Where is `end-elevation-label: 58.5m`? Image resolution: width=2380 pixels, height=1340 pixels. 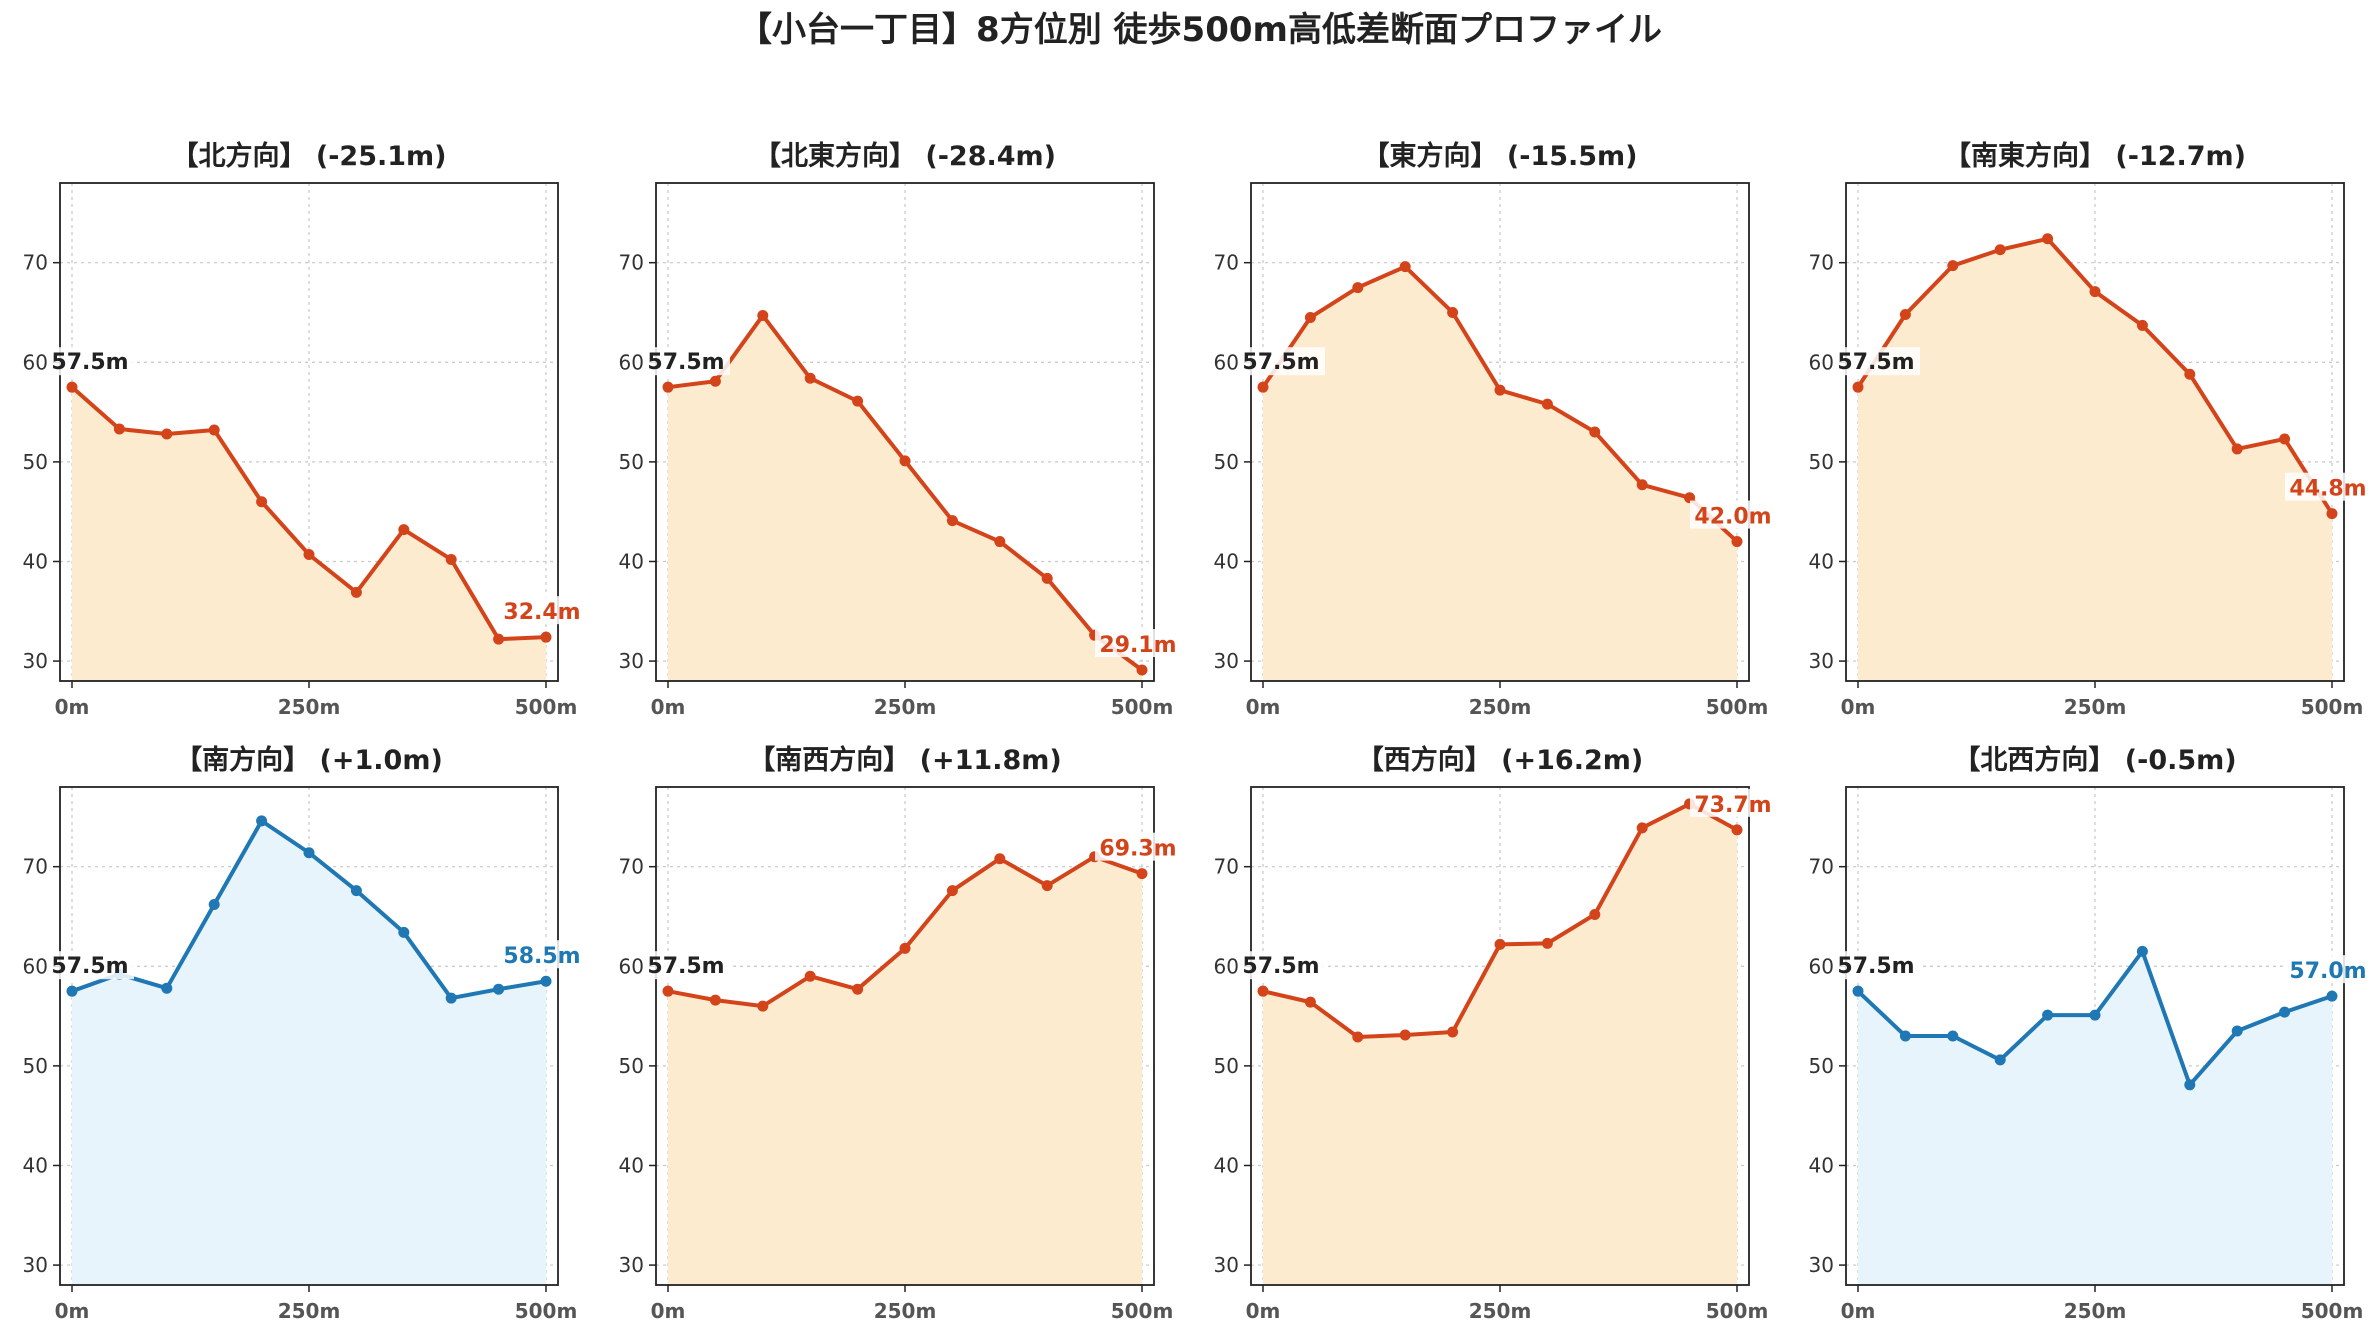
end-elevation-label: 58.5m is located at coordinates (541, 956).